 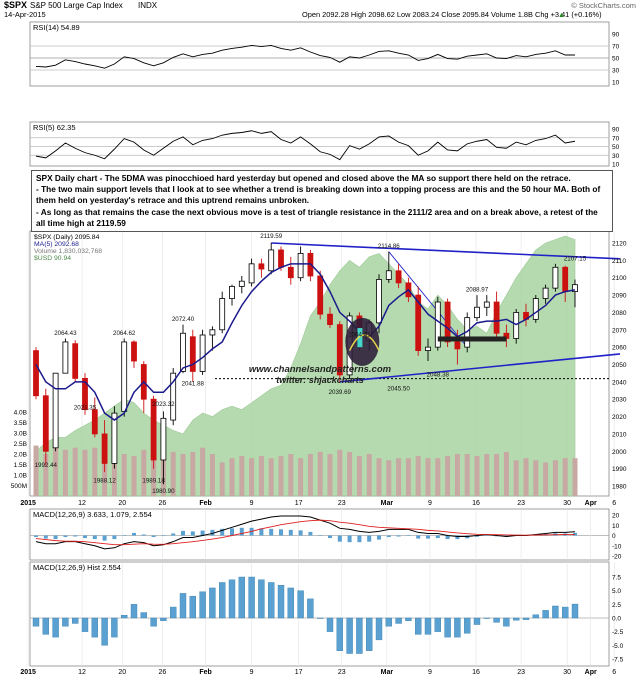 I want to click on price-tick: 2010, so click(x=619, y=434).